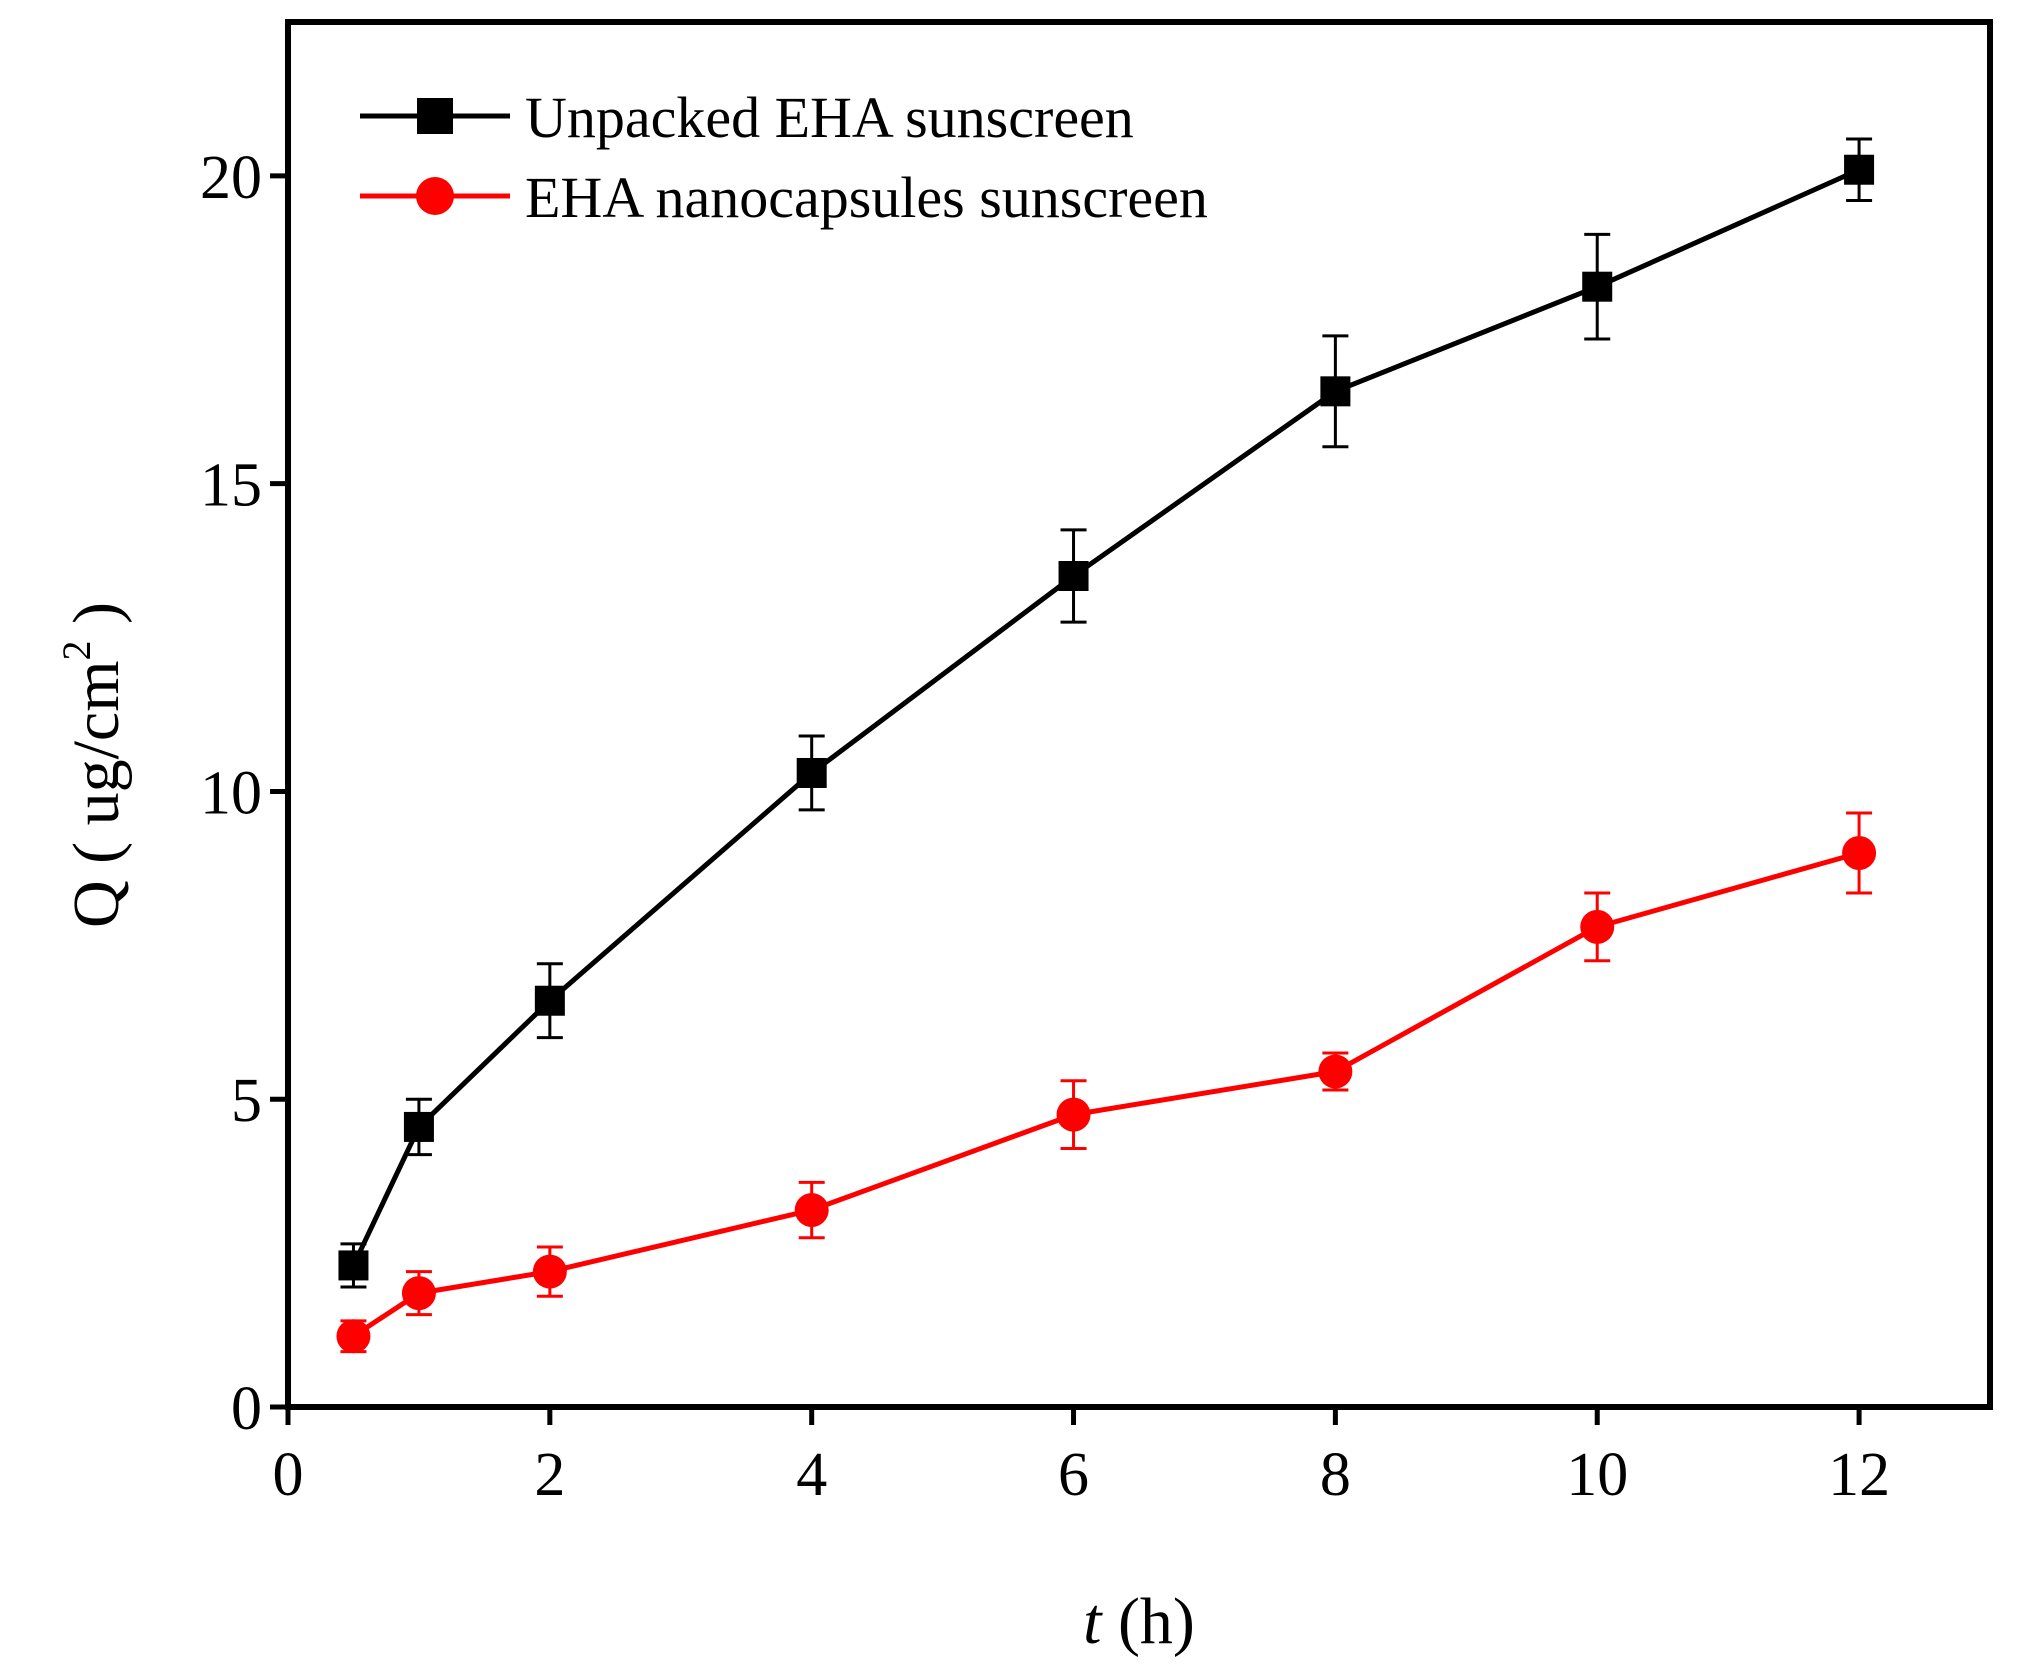 This screenshot has width=2019, height=1677. I want to click on legend-marker-circle, so click(435, 196).